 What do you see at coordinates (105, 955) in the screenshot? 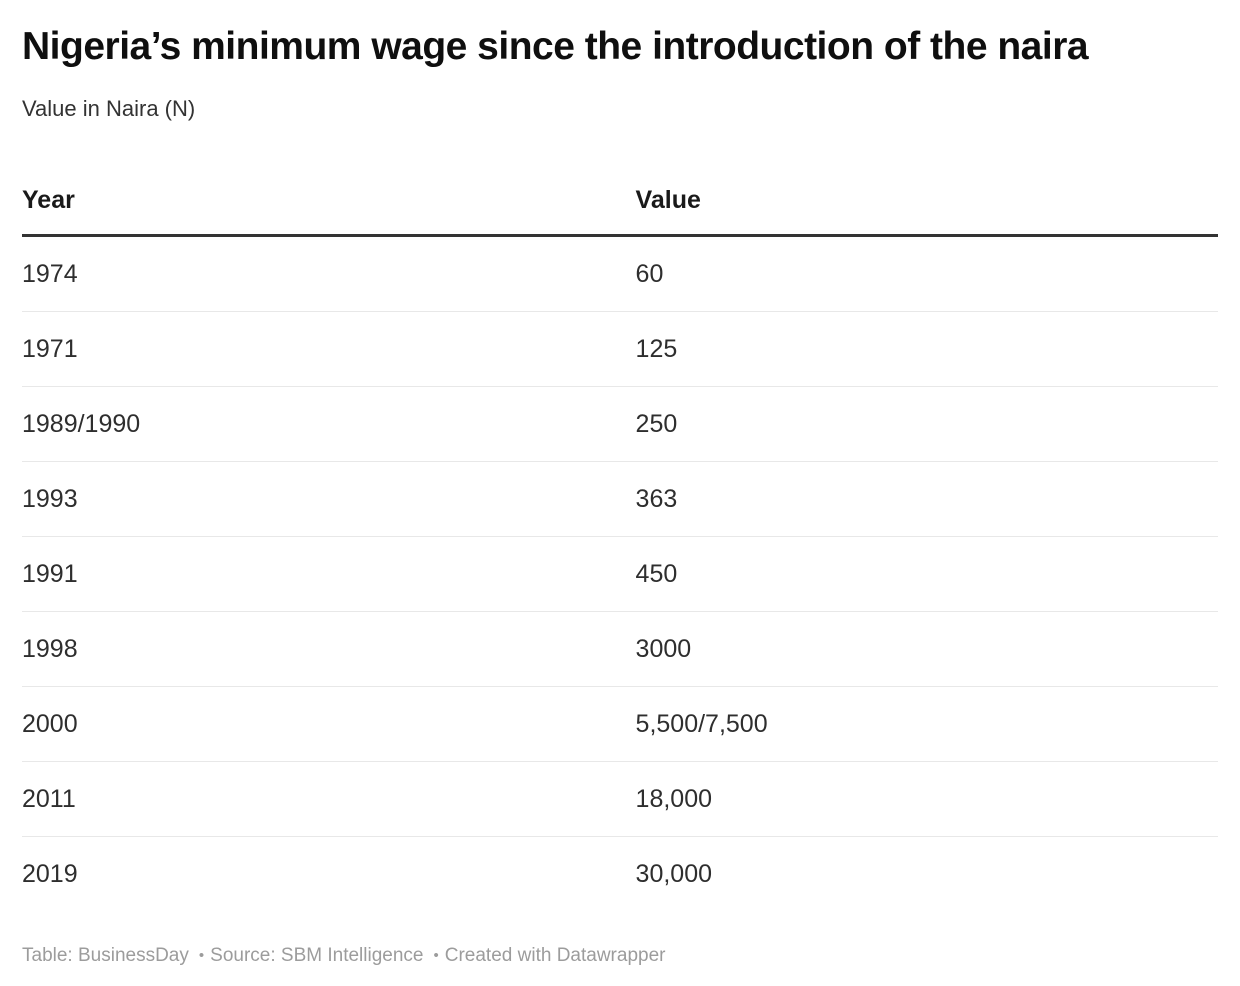
I see `table-credit: Table: BusinessDay` at bounding box center [105, 955].